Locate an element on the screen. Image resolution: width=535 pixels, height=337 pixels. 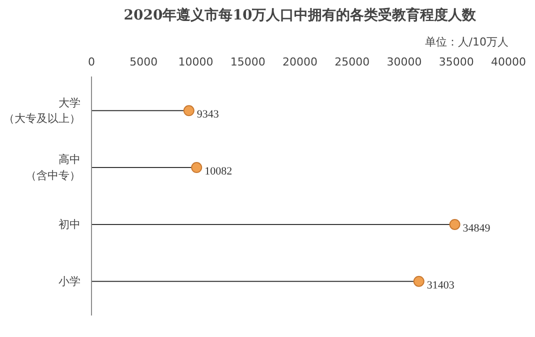
y-tick-label: 大学（大专及以上） is located at coordinates (42, 110).